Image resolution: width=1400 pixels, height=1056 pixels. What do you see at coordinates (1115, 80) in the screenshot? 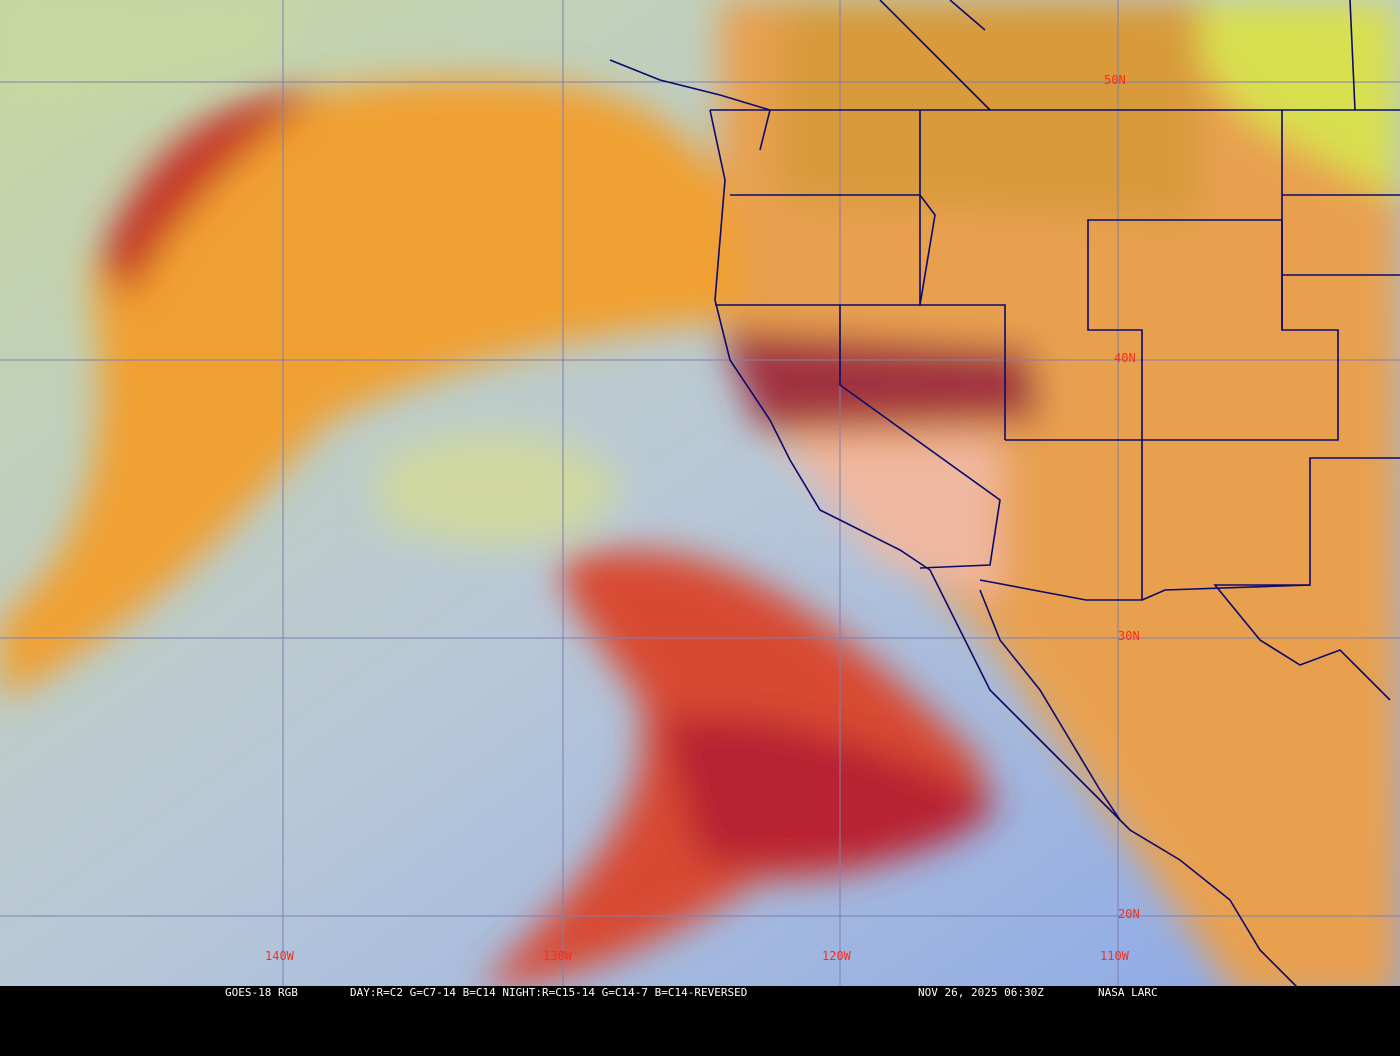
I see `lat-label-50n: 50N` at bounding box center [1115, 80].